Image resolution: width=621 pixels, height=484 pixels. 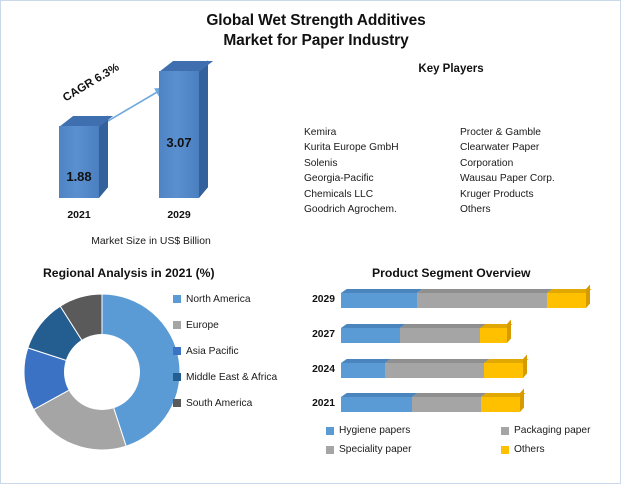 What do you see at coordinates (475, 210) in the screenshot?
I see `key-player-item: Others` at bounding box center [475, 210].